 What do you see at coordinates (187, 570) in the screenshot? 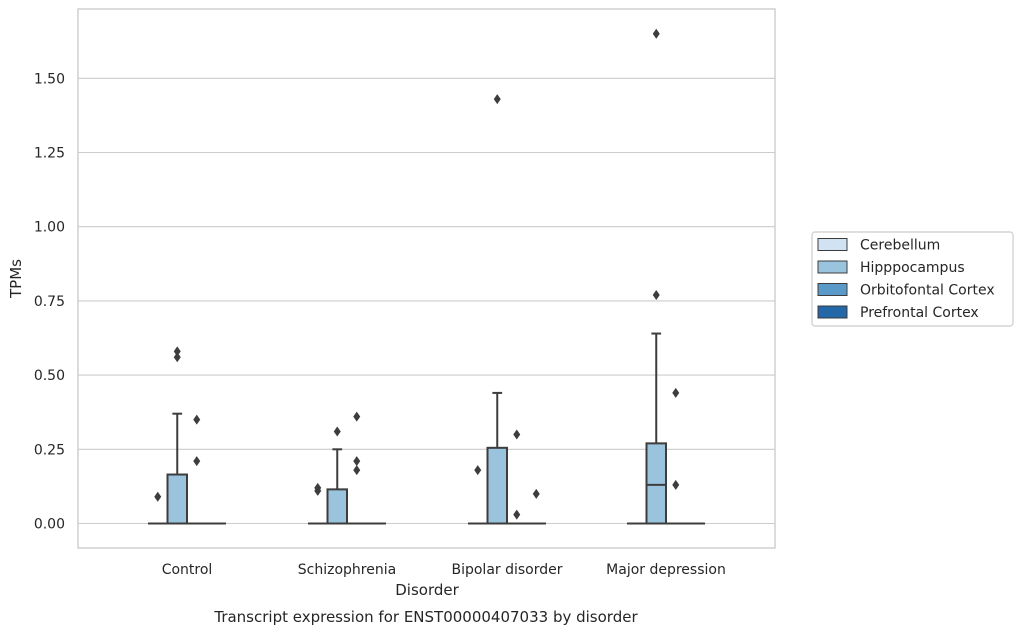
I see `x-tick-label: Control` at bounding box center [187, 570].